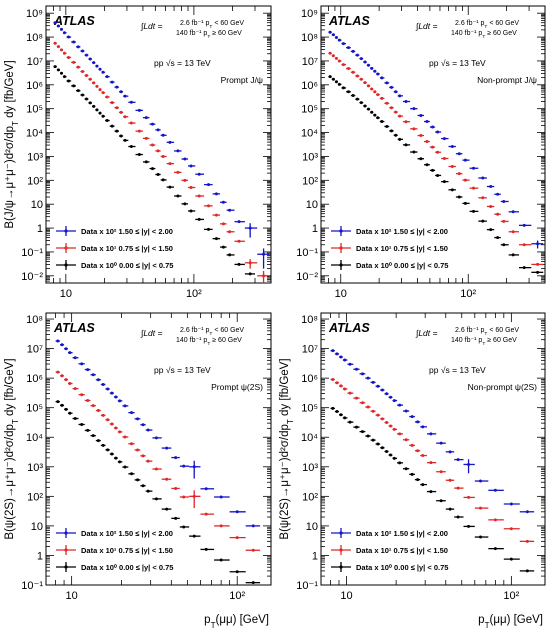 The height and width of the screenshot is (639, 550). I want to click on y-tick-label: 10³, so click(310, 468).